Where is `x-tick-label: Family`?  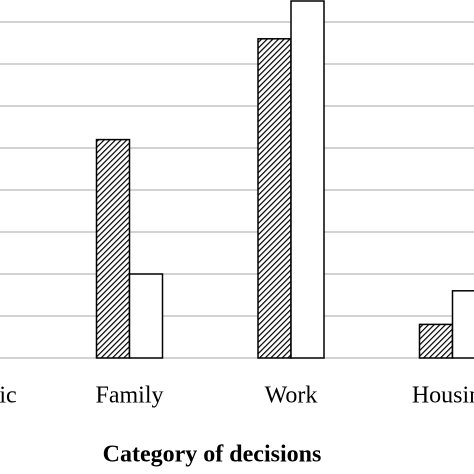 x-tick-label: Family is located at coordinates (129, 396).